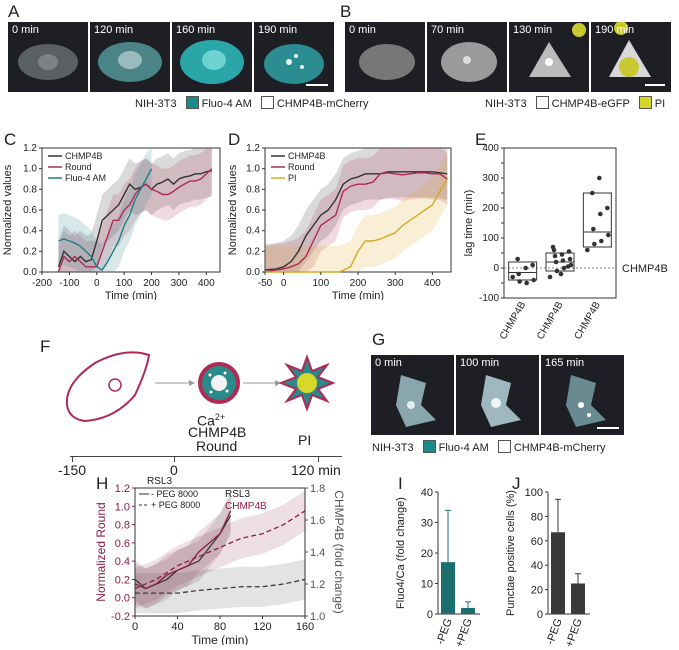  Describe the element at coordinates (463, 448) in the screenshot. I see `legend-label: Fluo-4 AM` at that location.